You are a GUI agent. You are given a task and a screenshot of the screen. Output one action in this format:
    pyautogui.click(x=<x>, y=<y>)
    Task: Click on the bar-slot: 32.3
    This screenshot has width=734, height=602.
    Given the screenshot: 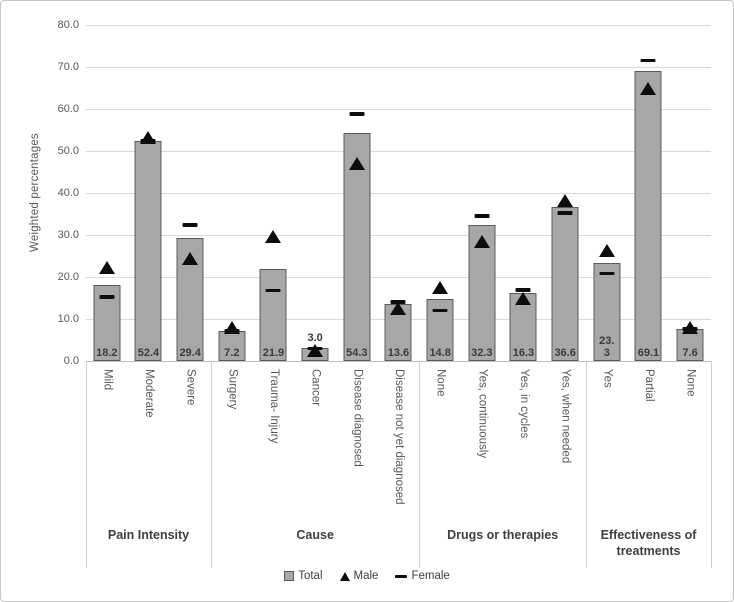 What is the action you would take?
    pyautogui.click(x=482, y=193)
    